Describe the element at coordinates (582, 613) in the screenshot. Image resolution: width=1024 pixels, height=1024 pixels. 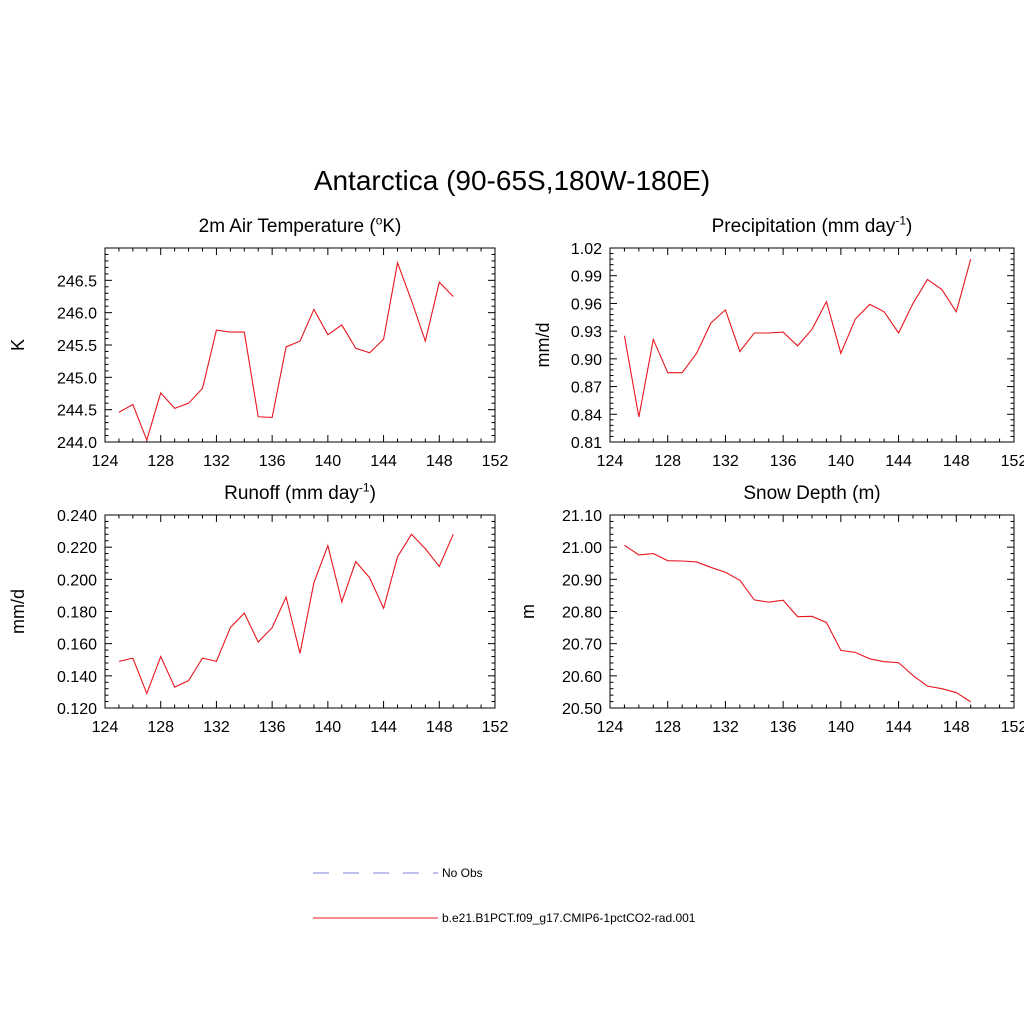
I see `snow-ytick-label: 20.80` at that location.